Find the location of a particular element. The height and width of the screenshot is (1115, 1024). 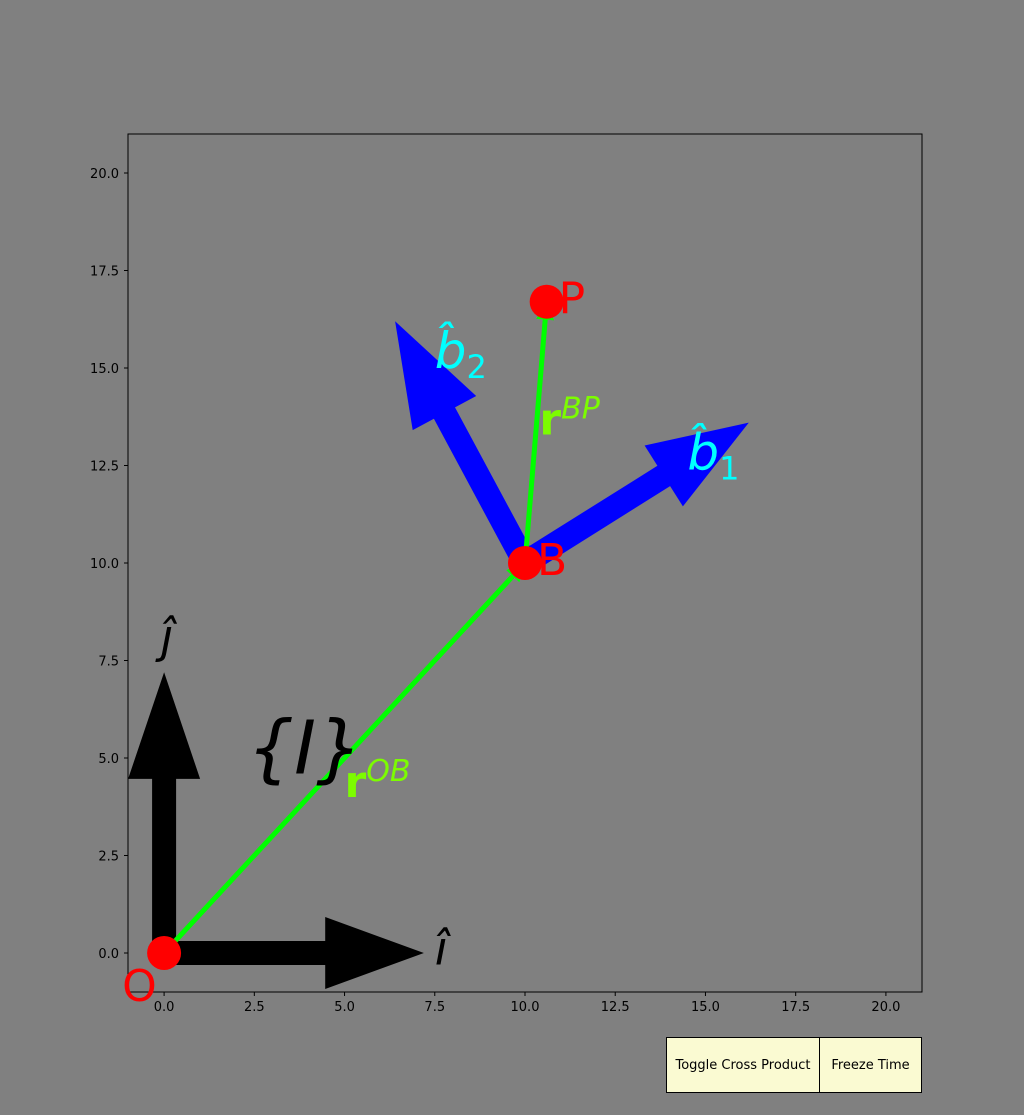

b1-hat-arrow is located at coordinates (633, 498).